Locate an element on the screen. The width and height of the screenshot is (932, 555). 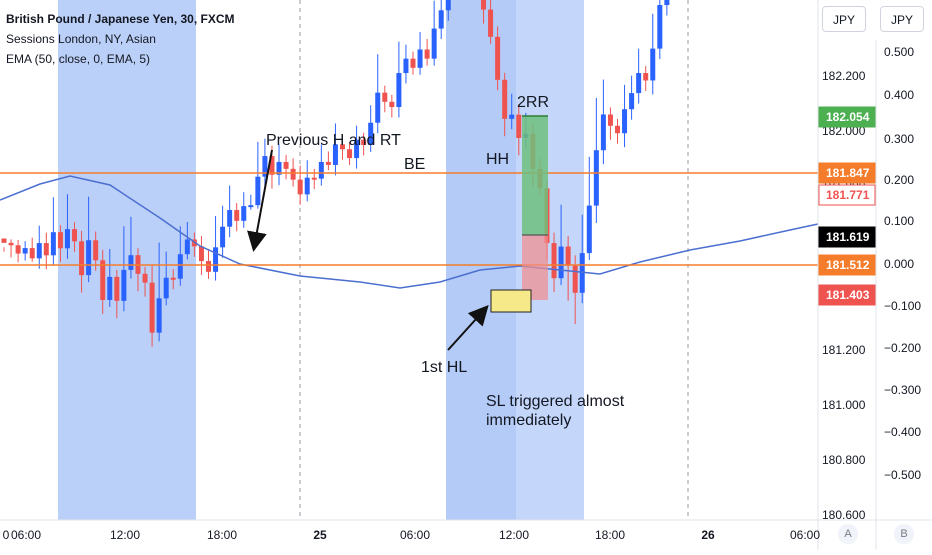
price-tag-label: 181.847 is located at coordinates (848, 173).